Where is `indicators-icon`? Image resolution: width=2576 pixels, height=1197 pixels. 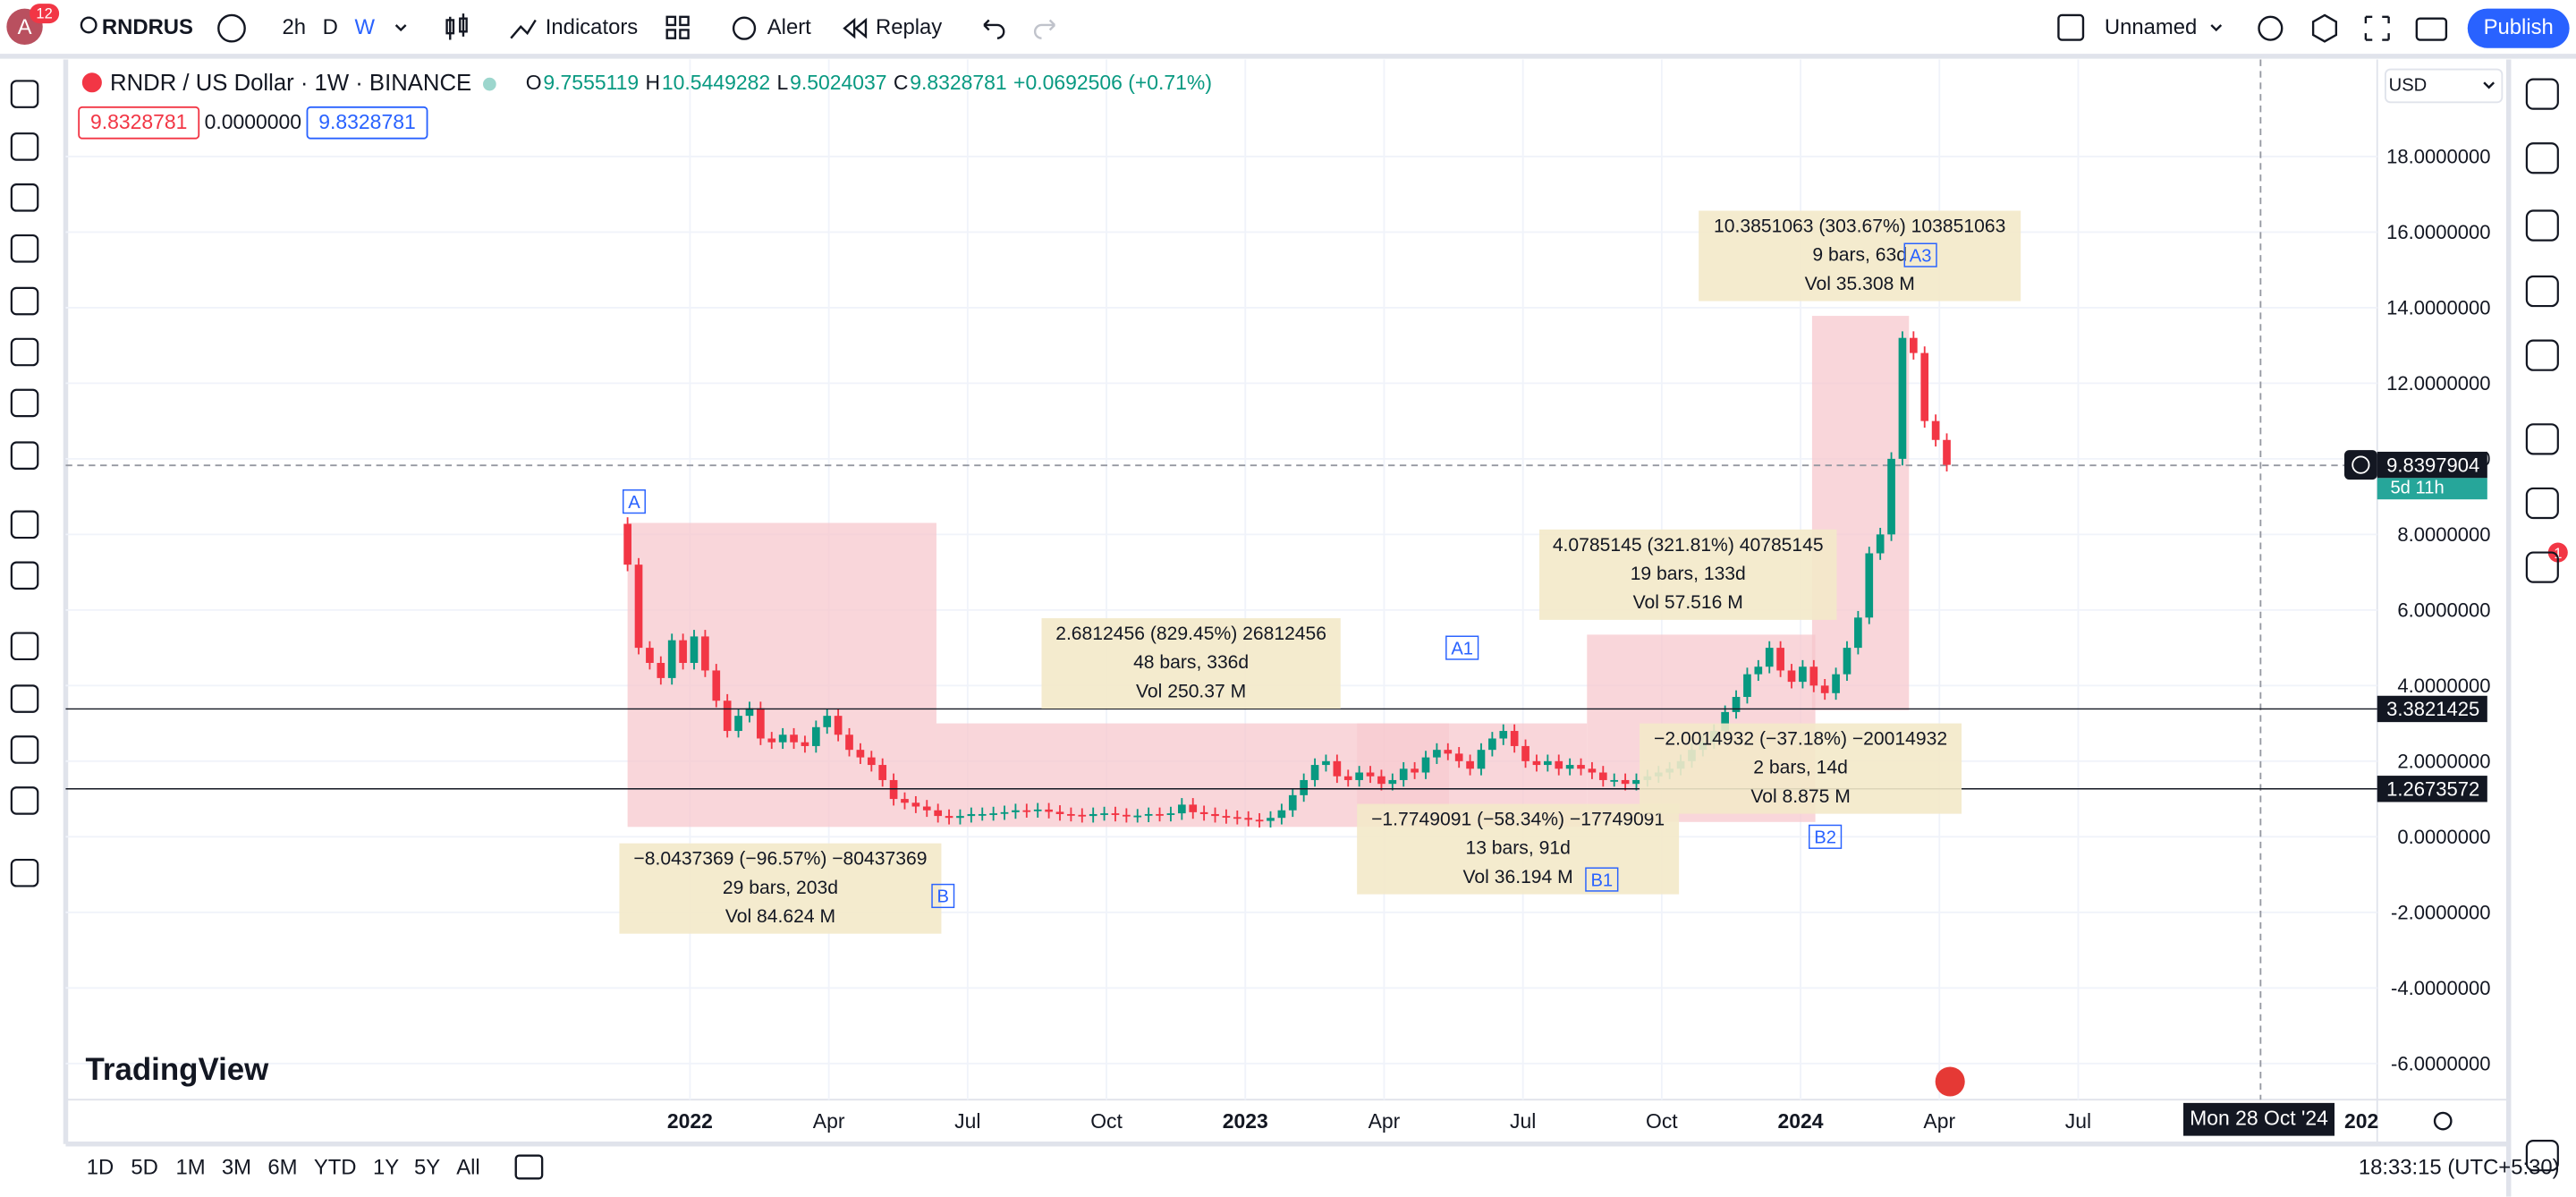
indicators-icon is located at coordinates (523, 29).